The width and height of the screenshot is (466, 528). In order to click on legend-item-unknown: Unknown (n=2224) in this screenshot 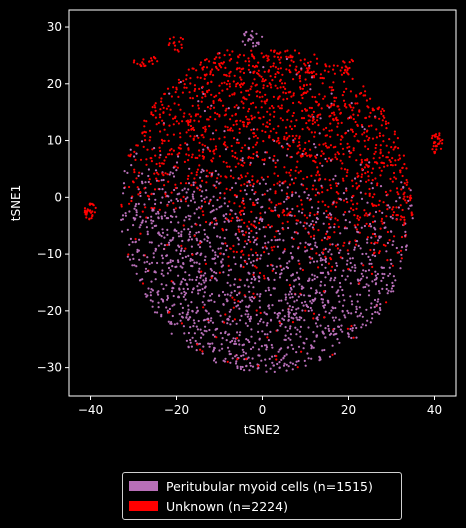, I will do `click(262, 506)`.